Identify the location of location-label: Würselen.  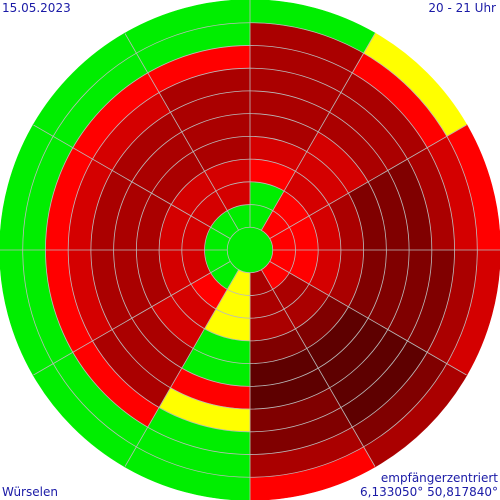
(30, 492).